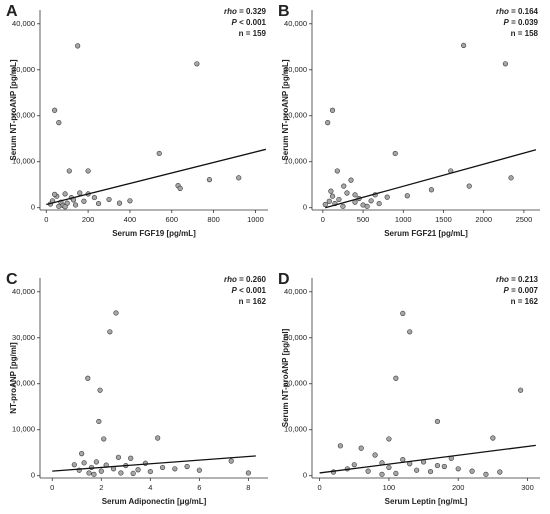 The width and height of the screenshot is (550, 514). I want to click on x-tick-label: 300, so click(527, 487).